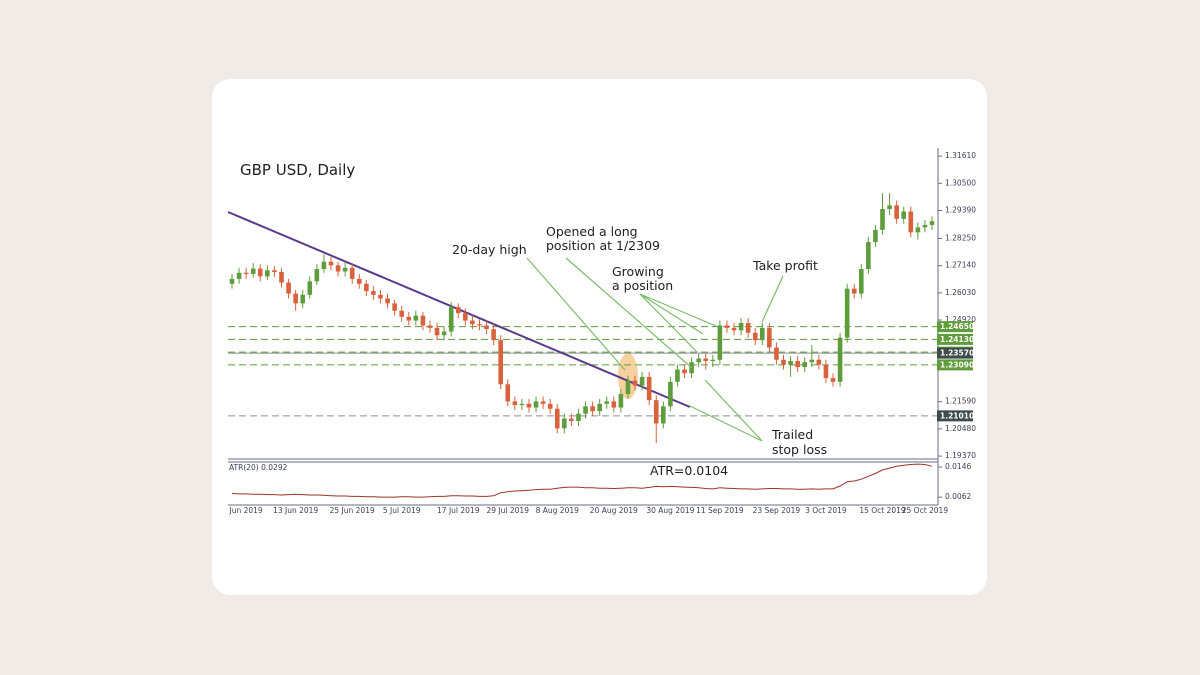 The width and height of the screenshot is (1200, 675). What do you see at coordinates (925, 510) in the screenshot?
I see `x-tick-label: 25 Oct 2019` at bounding box center [925, 510].